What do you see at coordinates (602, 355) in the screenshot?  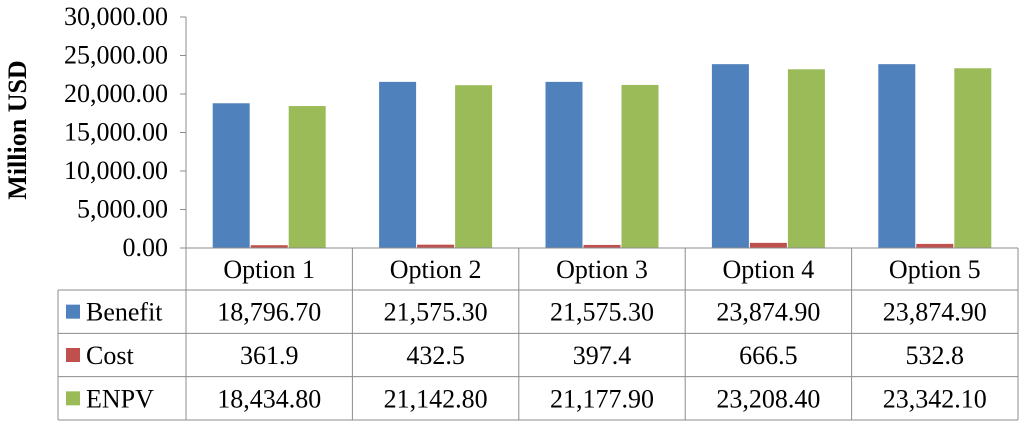 I see `data-label: 397.4` at bounding box center [602, 355].